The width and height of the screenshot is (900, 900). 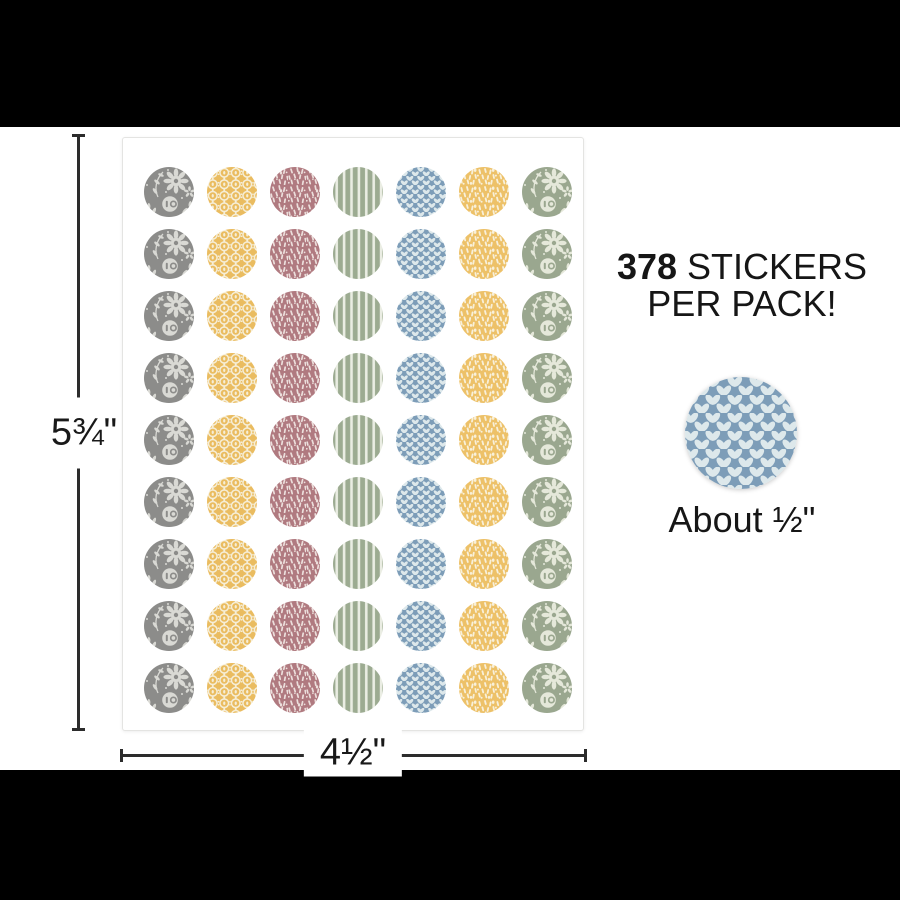 I want to click on letterbox-bottom, so click(x=450, y=835).